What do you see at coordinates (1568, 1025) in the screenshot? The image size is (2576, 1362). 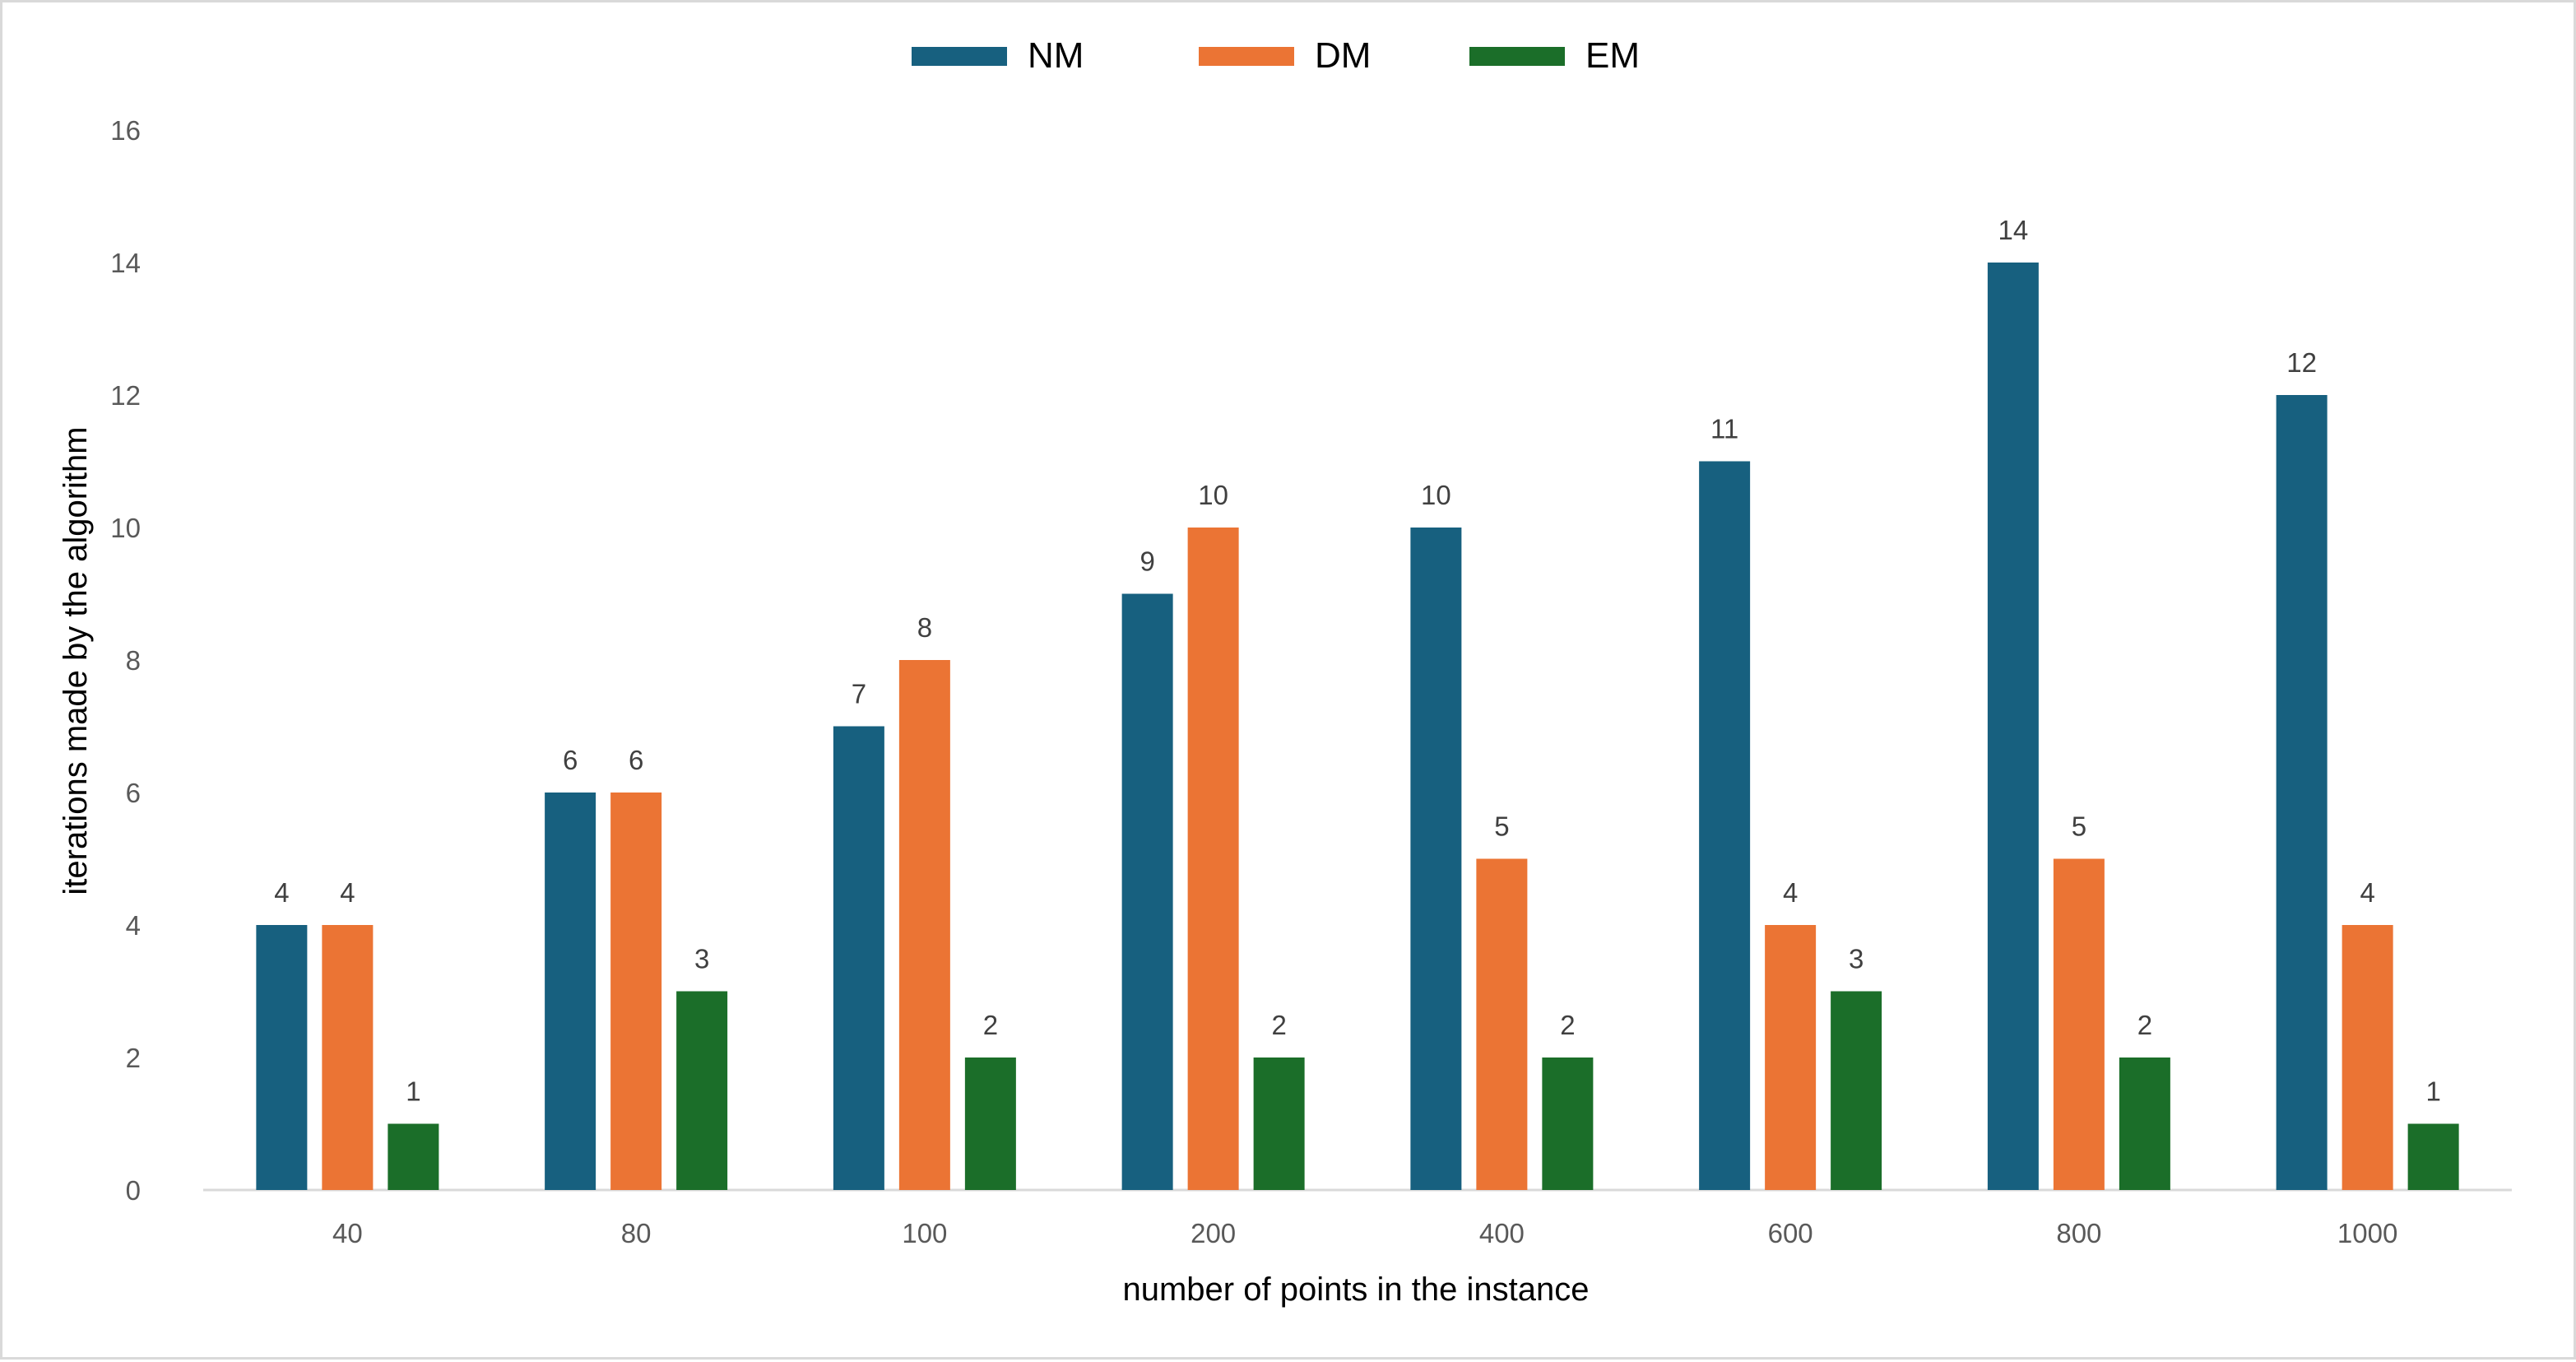 I see `data-label-em-400: 2` at bounding box center [1568, 1025].